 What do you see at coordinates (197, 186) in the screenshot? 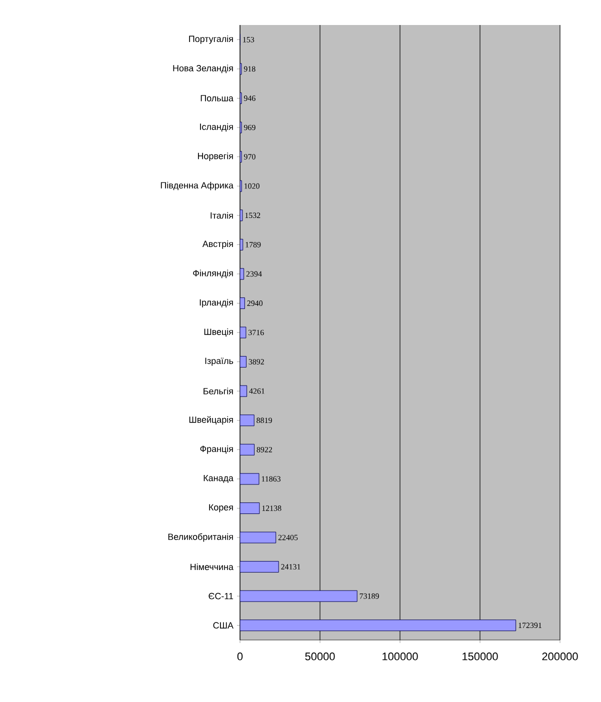
I see `y-tick-label: Південна Африка` at bounding box center [197, 186].